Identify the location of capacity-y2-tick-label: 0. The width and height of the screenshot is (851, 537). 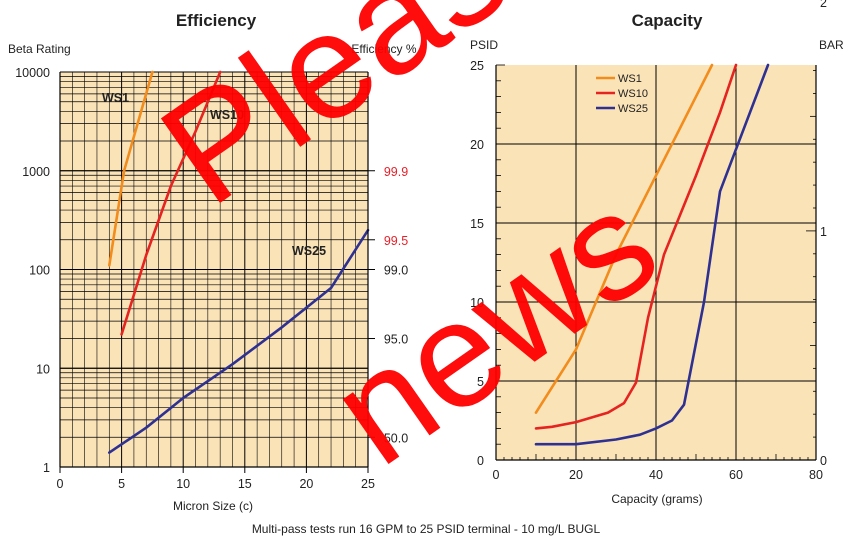
(823, 461).